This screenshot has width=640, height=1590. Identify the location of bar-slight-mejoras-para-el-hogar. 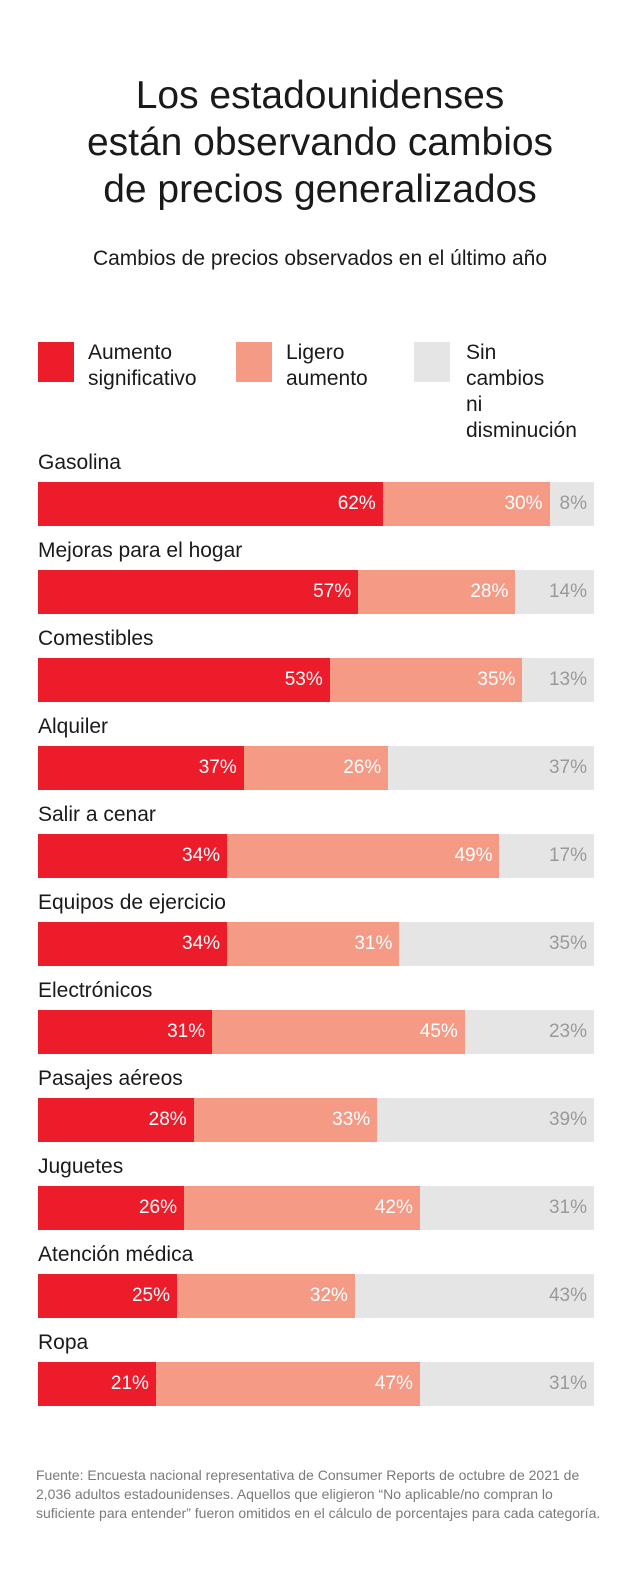
(437, 592).